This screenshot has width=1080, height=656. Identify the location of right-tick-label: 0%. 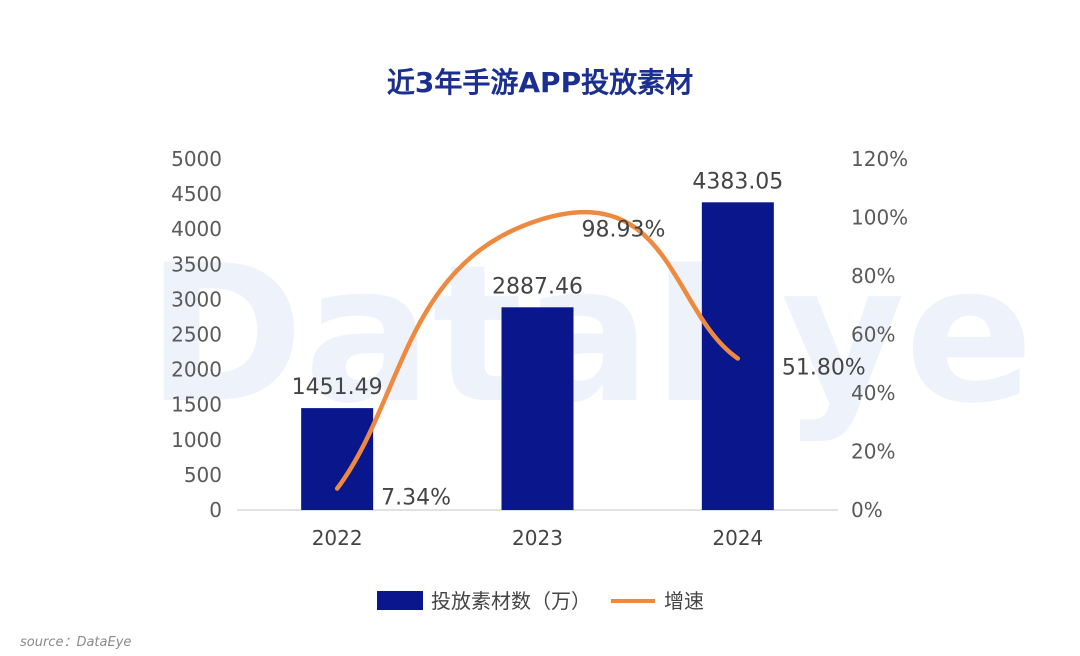
(867, 510).